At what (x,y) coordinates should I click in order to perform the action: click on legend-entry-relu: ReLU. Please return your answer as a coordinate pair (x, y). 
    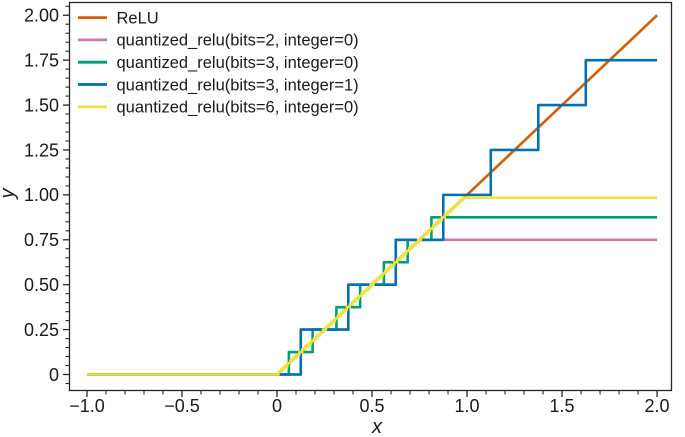
    Looking at the image, I should click on (118, 18).